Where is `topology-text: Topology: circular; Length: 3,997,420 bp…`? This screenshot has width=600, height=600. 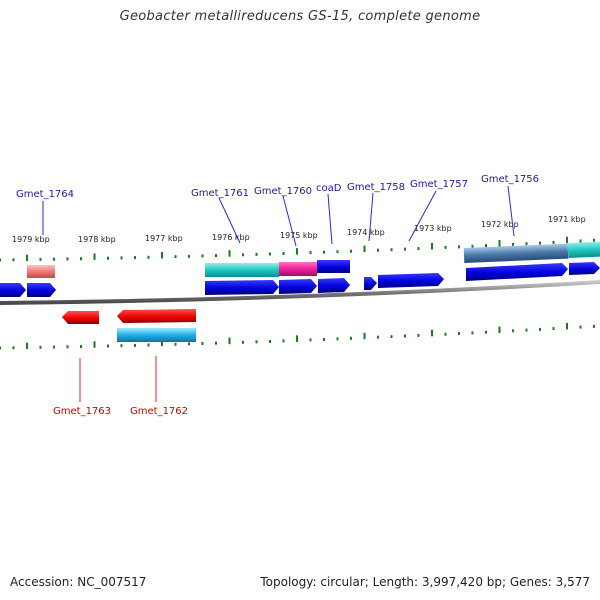 topology-text: Topology: circular; Length: 3,997,420 bp… is located at coordinates (425, 582).